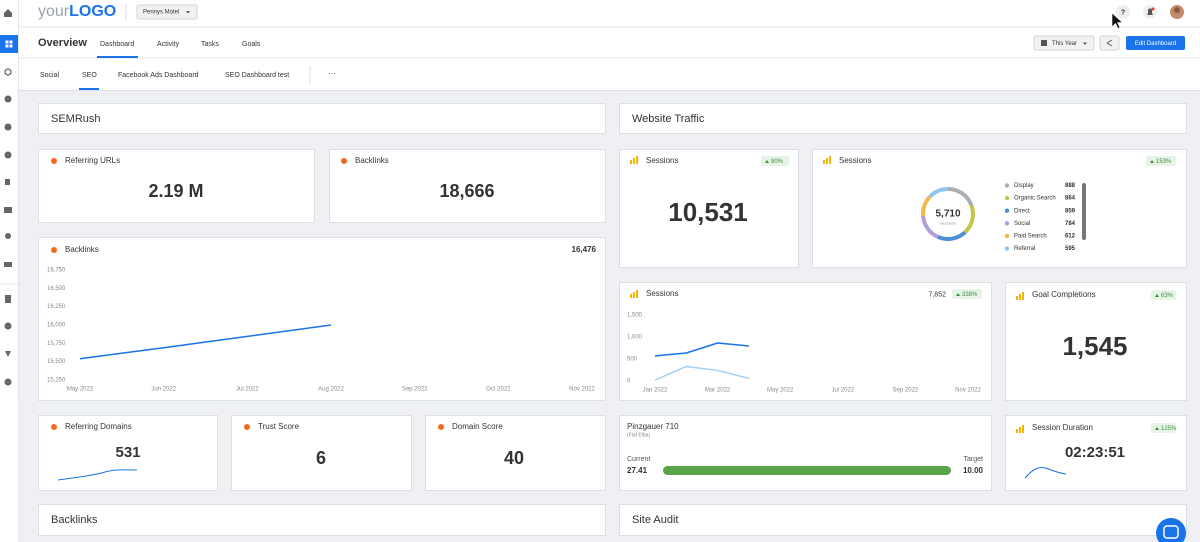 This screenshot has width=1200, height=542. I want to click on edit-label: Edit Dashboard, so click(1155, 44).